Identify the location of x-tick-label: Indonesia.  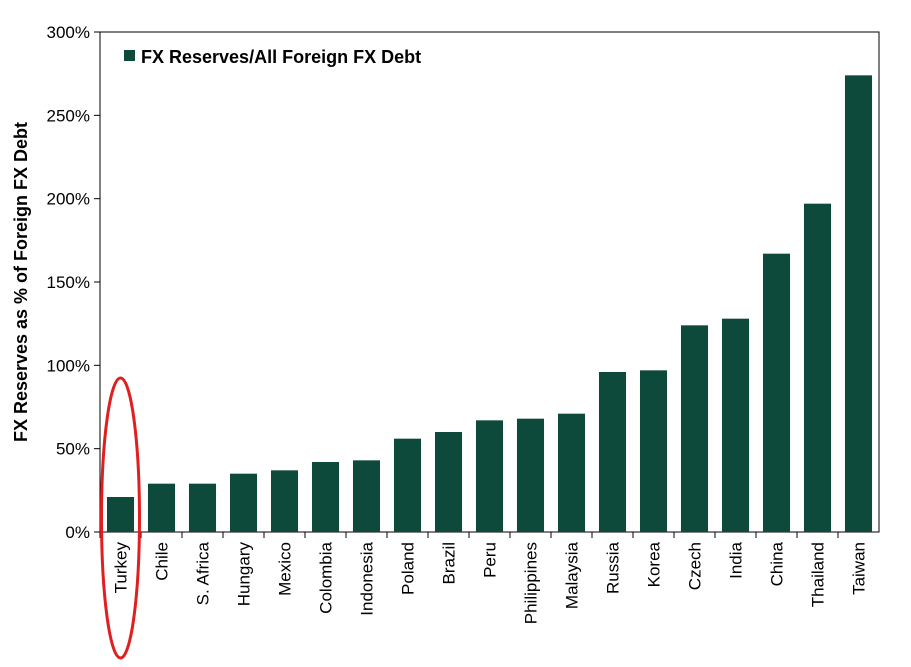
(367, 578).